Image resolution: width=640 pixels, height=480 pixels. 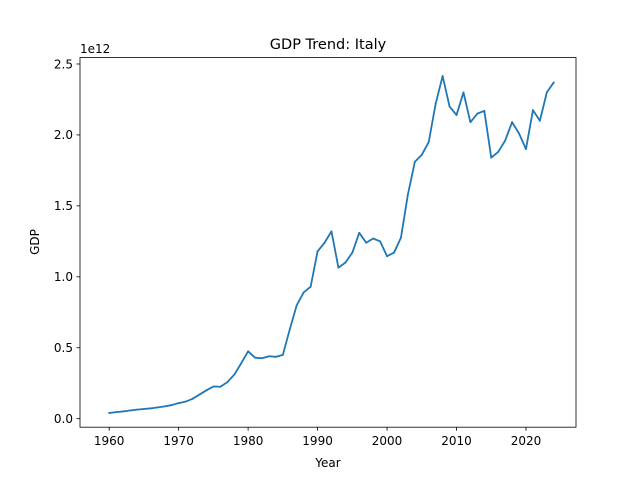 I want to click on y-tick-label: 2.5, so click(x=63, y=64).